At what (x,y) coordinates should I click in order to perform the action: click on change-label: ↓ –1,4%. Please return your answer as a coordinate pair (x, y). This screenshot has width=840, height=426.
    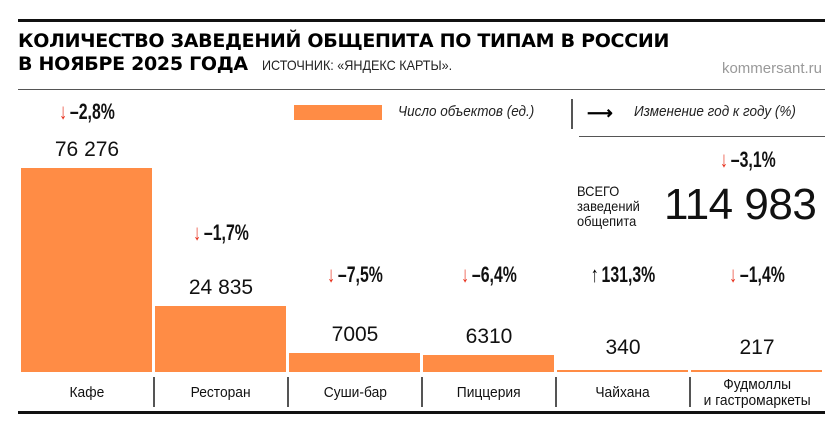
    Looking at the image, I should click on (756, 275).